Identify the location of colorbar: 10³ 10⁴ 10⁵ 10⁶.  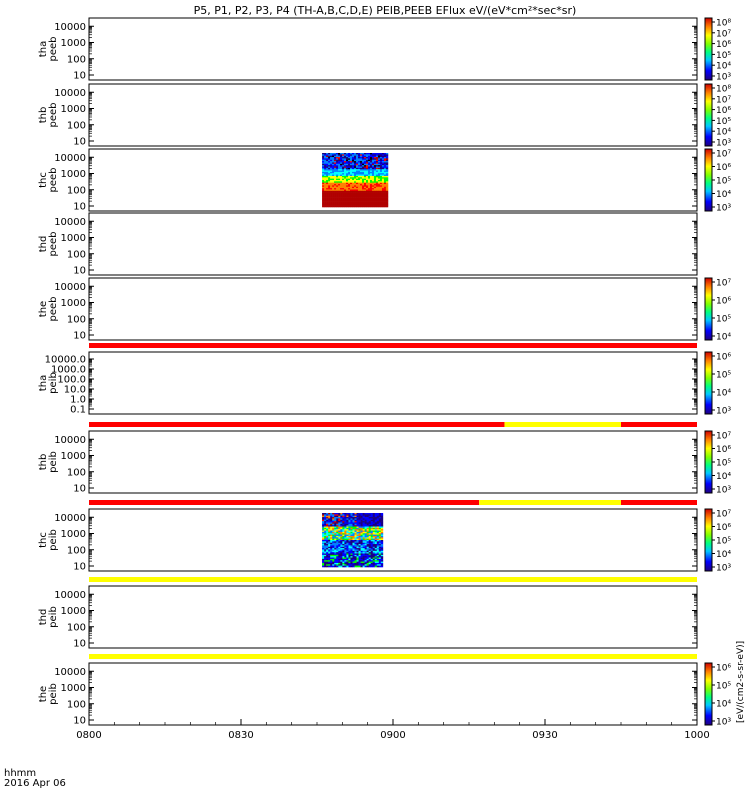
(717, 384).